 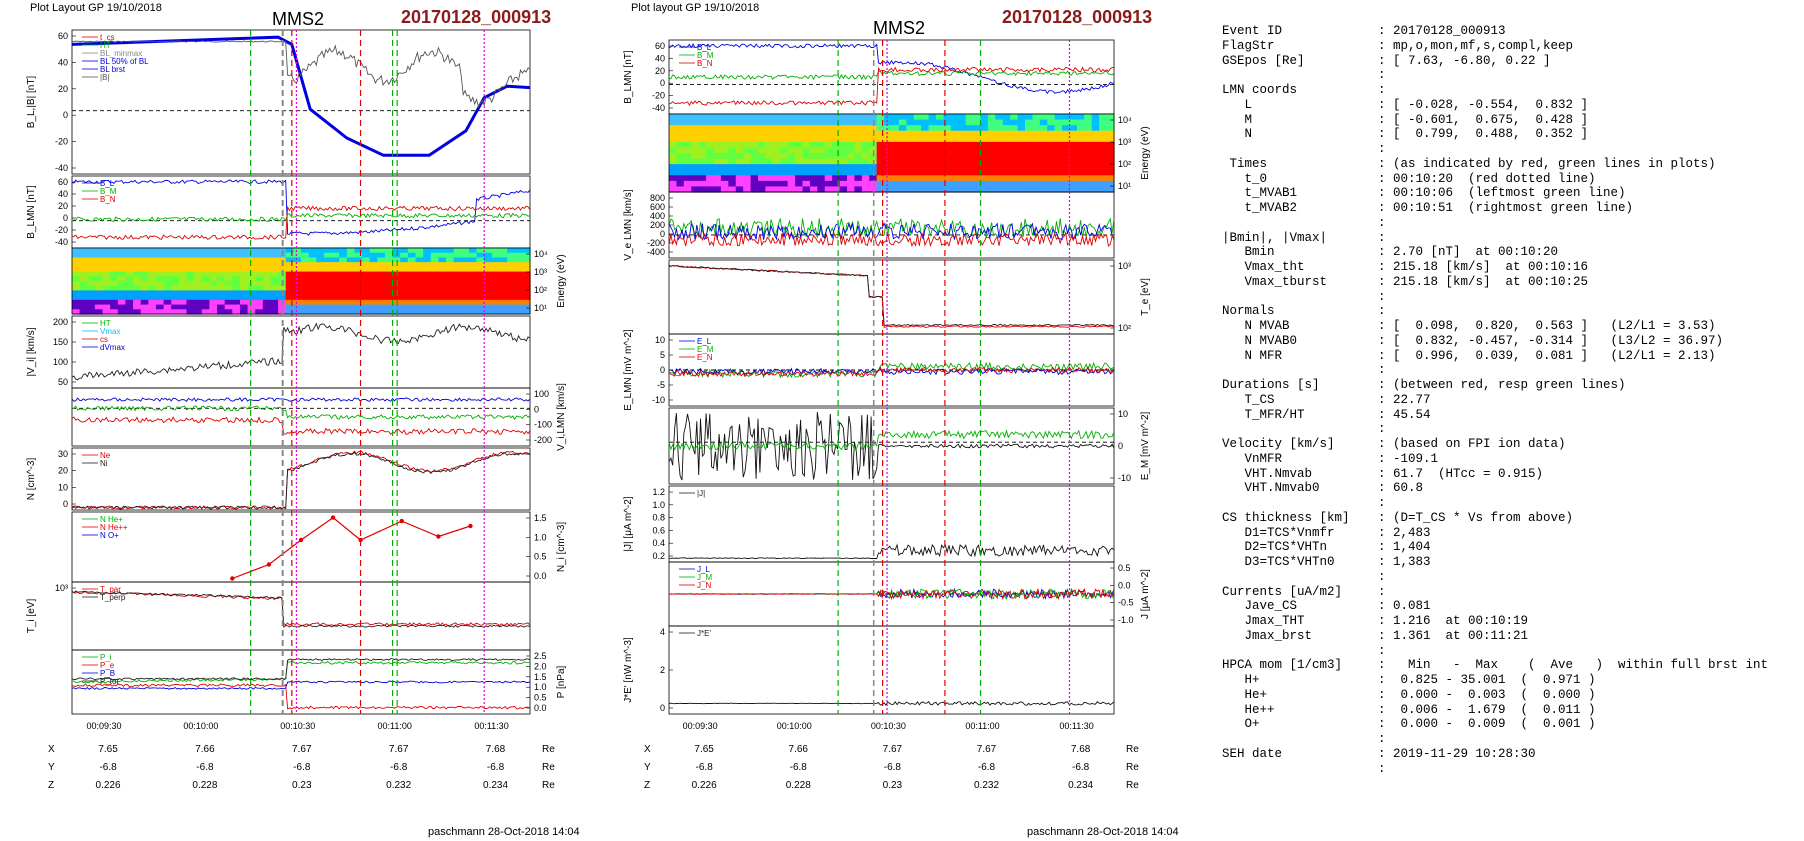 What do you see at coordinates (704, 341) in the screenshot?
I see `legend-entry: E_L` at bounding box center [704, 341].